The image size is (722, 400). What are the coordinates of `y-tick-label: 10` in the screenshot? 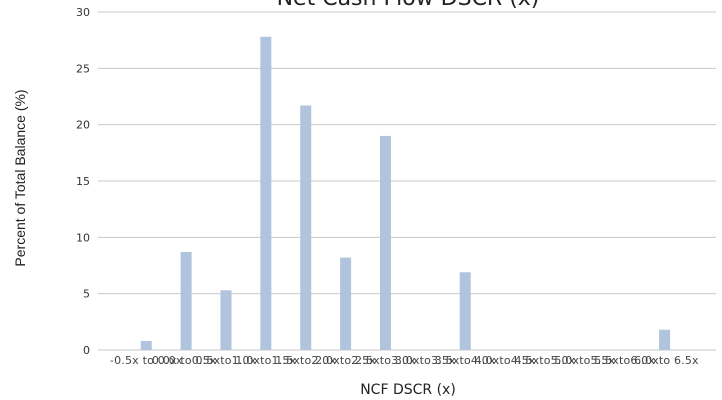 It's located at (83, 237).